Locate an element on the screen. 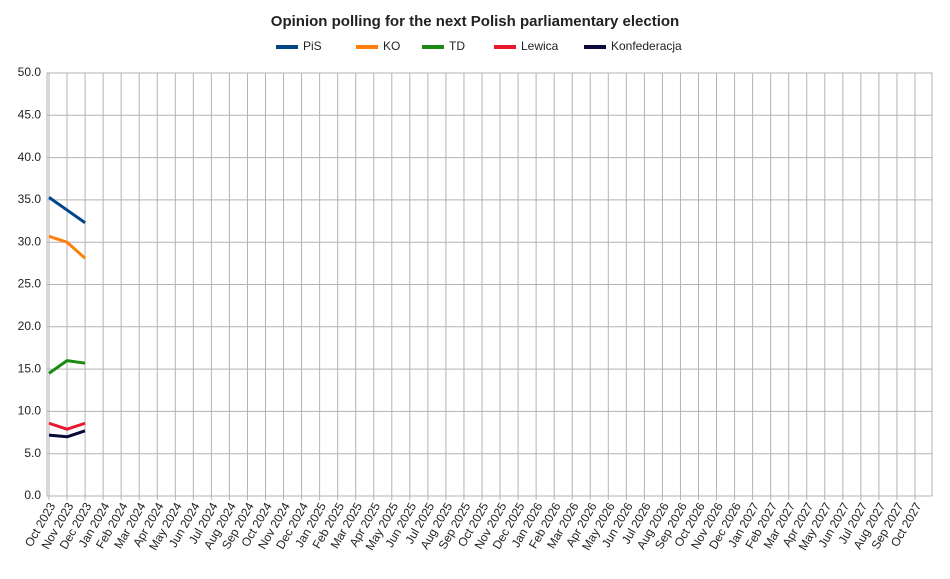  legend-label: KO is located at coordinates (391, 46).